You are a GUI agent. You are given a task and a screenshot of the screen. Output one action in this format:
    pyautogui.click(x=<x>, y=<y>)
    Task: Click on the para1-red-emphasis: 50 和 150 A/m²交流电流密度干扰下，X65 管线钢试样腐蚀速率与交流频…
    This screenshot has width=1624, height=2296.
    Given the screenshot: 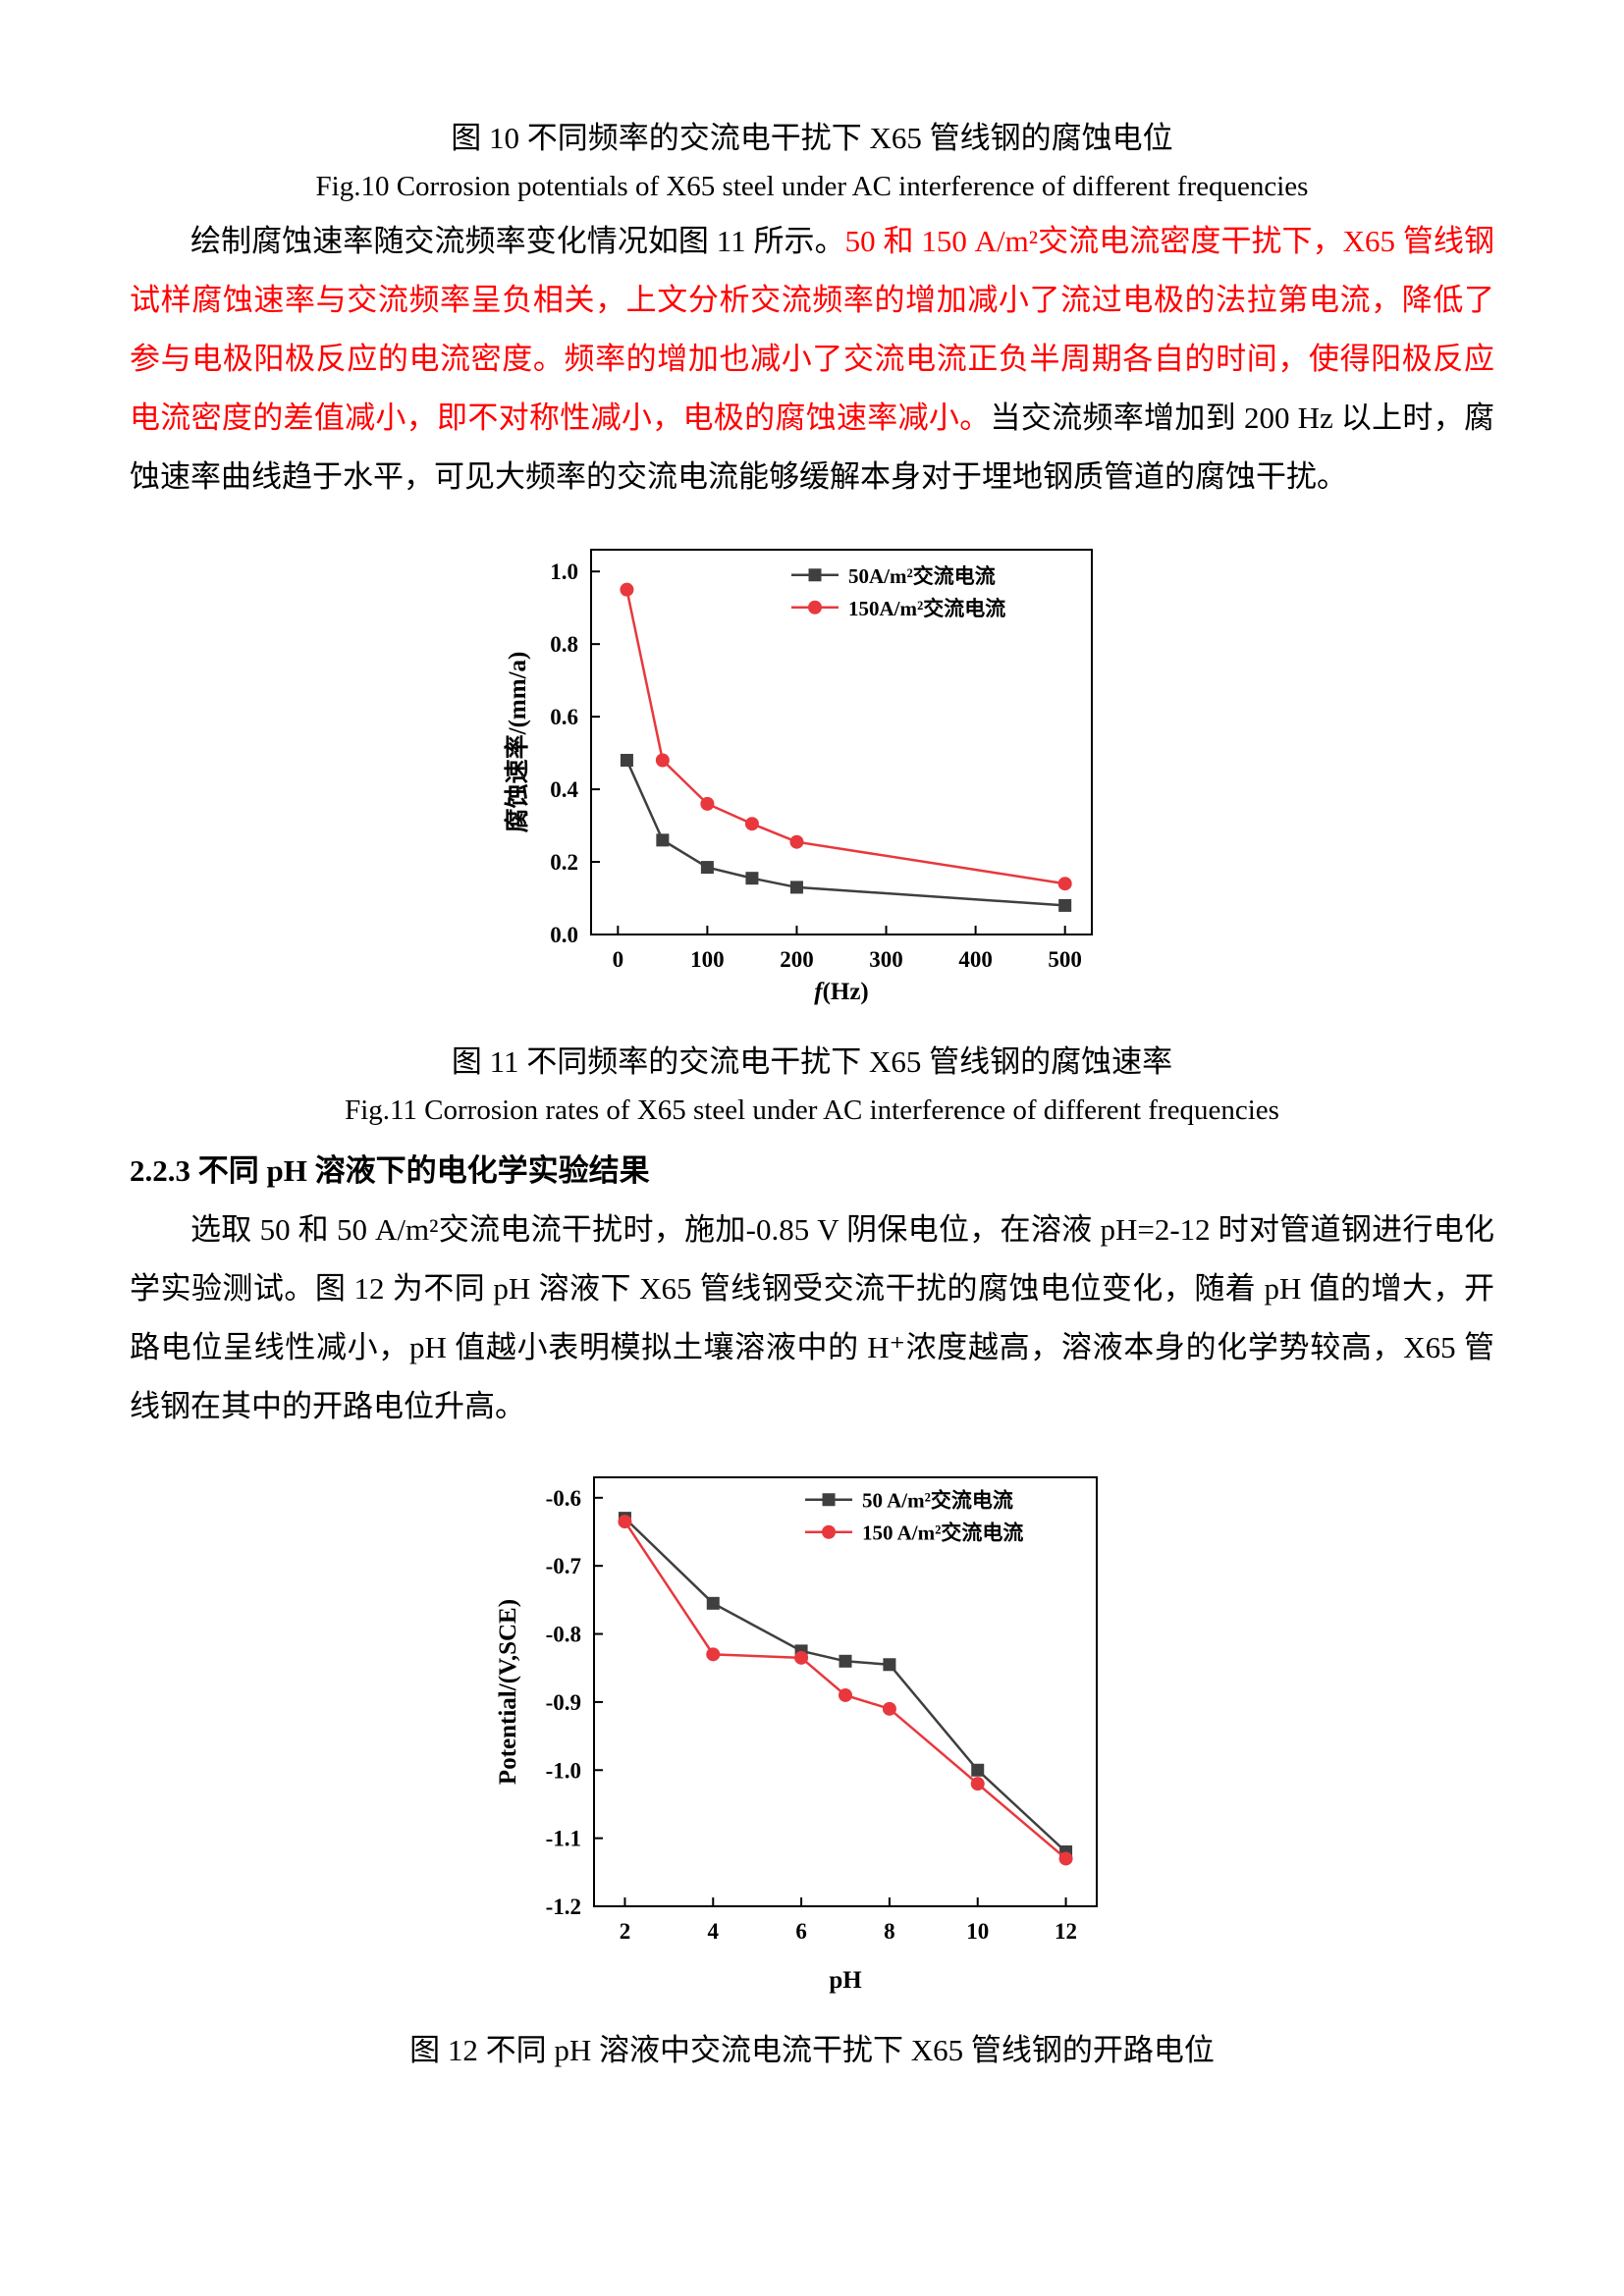 What is the action you would take?
    pyautogui.click(x=812, y=329)
    